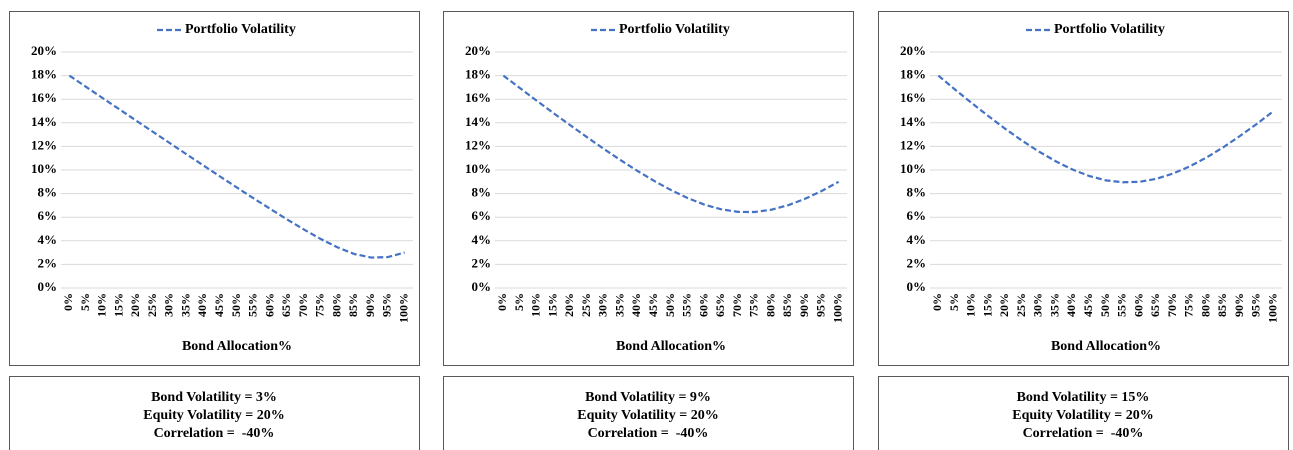 The image size is (1293, 450). What do you see at coordinates (1109, 29) in the screenshot?
I see `legend-label: Portfolio Volatility` at bounding box center [1109, 29].